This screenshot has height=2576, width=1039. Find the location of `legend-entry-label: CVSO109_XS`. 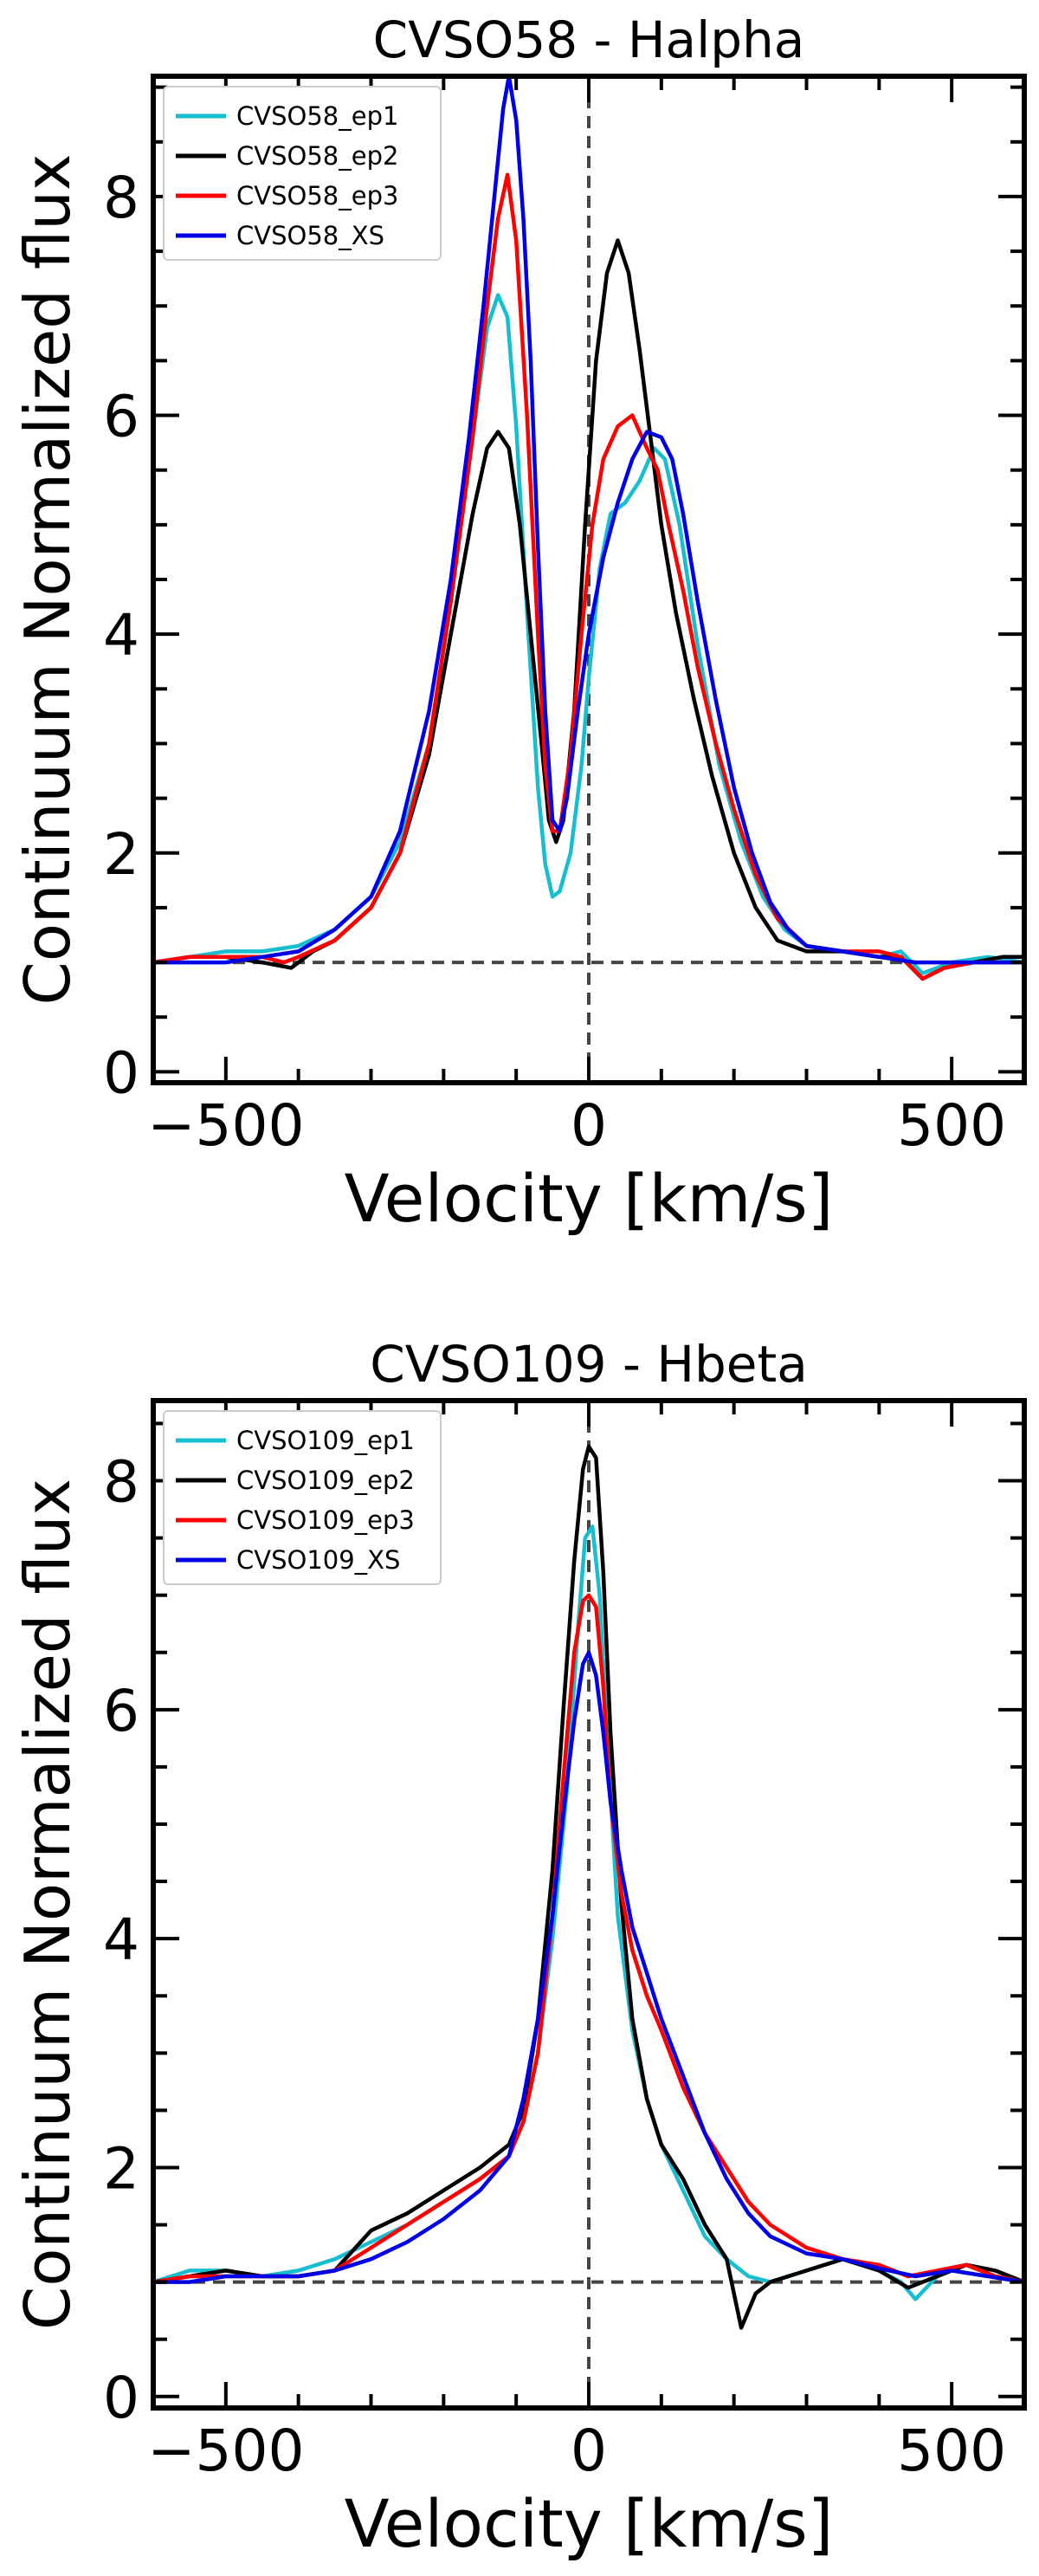

legend-entry-label: CVSO109_XS is located at coordinates (318, 1560).